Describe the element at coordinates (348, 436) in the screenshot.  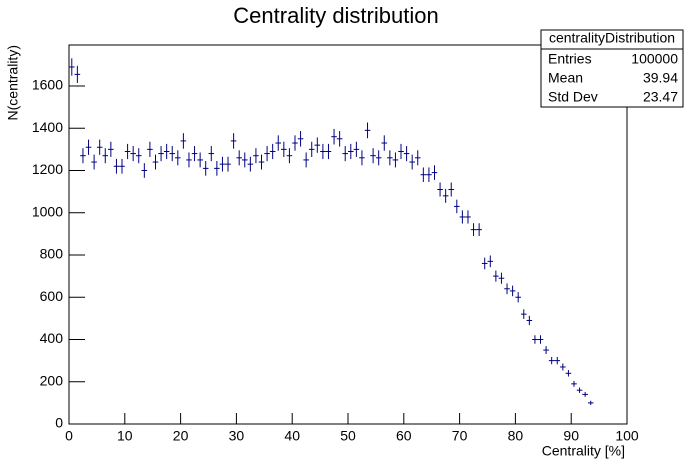
I see `x-tick-label: 50` at that location.